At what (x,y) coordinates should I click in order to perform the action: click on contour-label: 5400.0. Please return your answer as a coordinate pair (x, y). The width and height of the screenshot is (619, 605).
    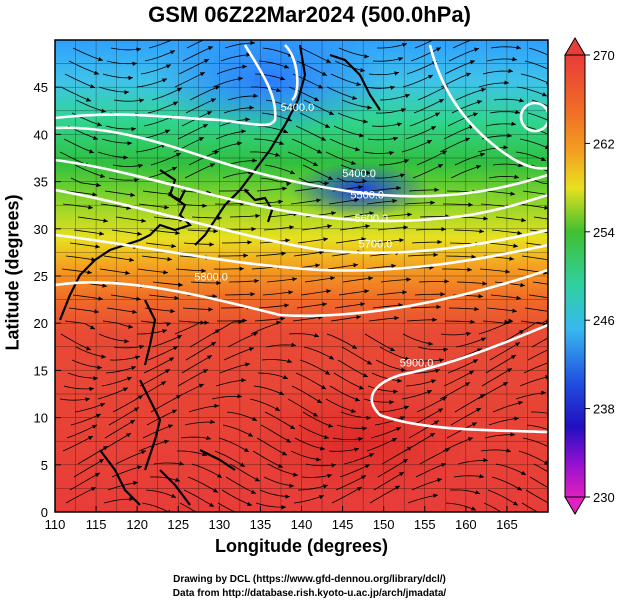
    Looking at the image, I should click on (359, 174).